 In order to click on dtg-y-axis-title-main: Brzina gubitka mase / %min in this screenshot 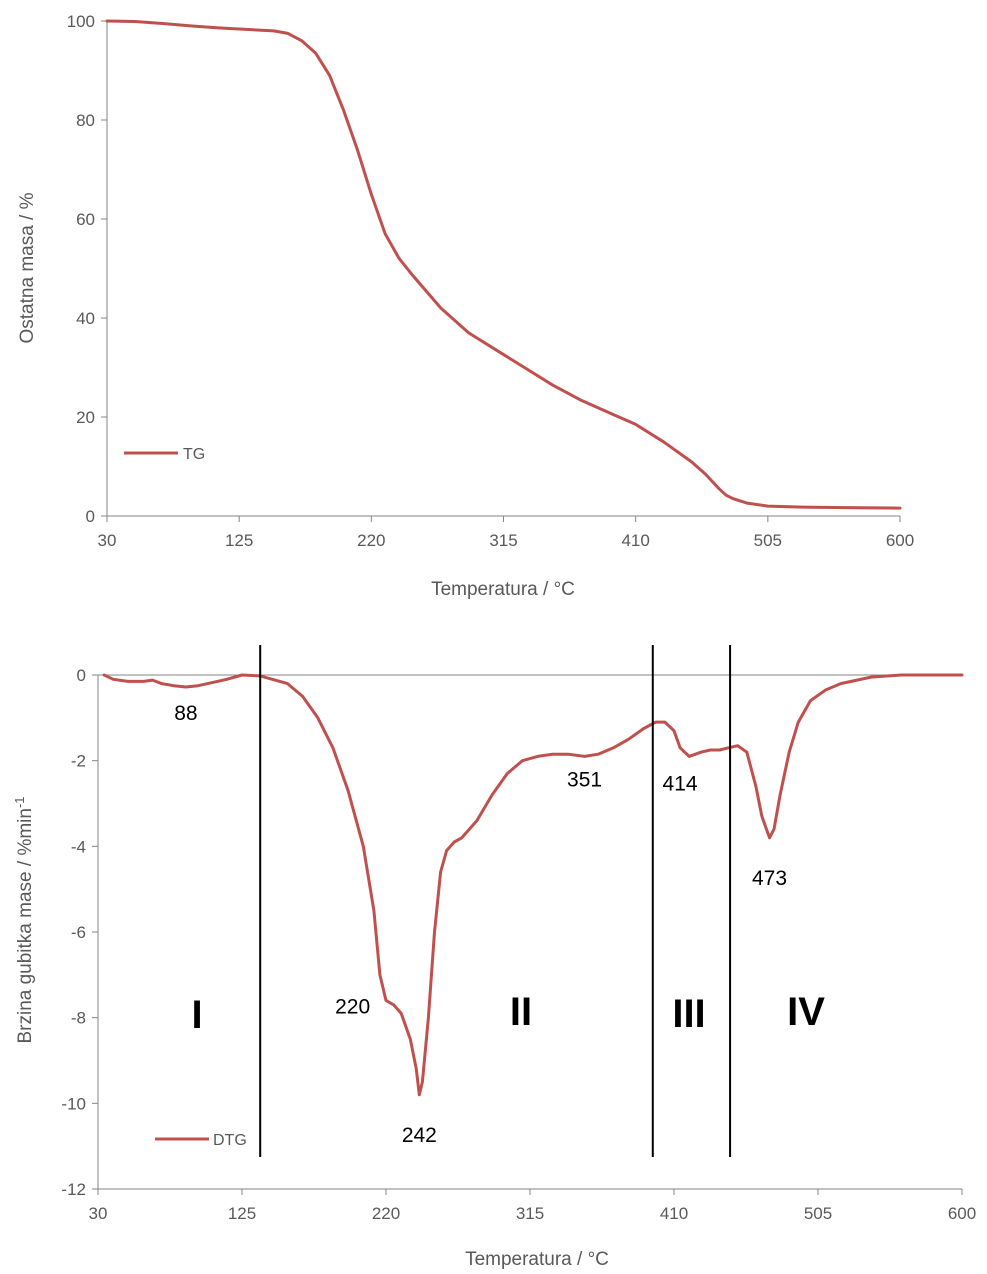, I will do `click(25, 926)`.